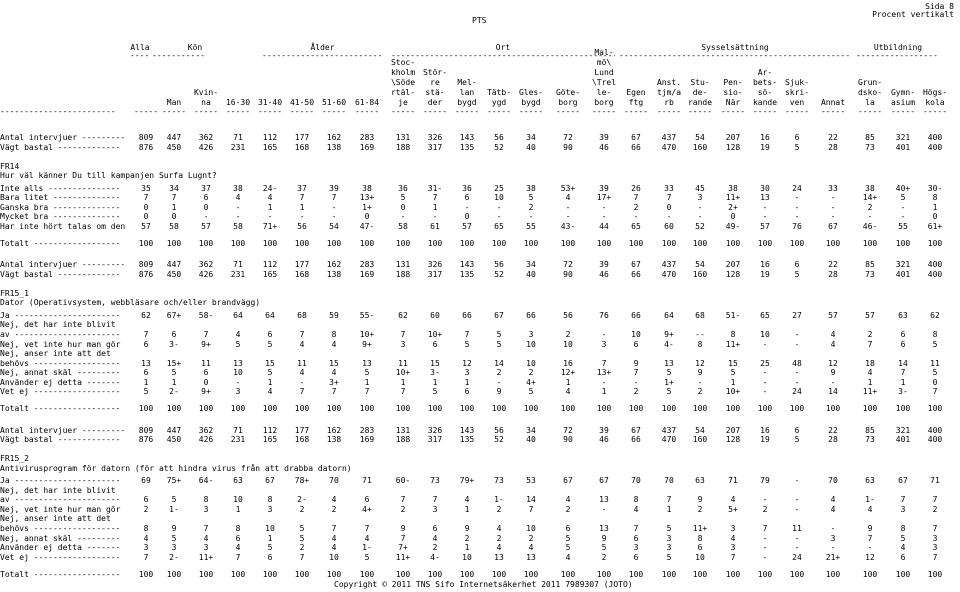 The width and height of the screenshot is (960, 592). Describe the element at coordinates (935, 92) in the screenshot. I see `column-header-line: Högs-` at that location.